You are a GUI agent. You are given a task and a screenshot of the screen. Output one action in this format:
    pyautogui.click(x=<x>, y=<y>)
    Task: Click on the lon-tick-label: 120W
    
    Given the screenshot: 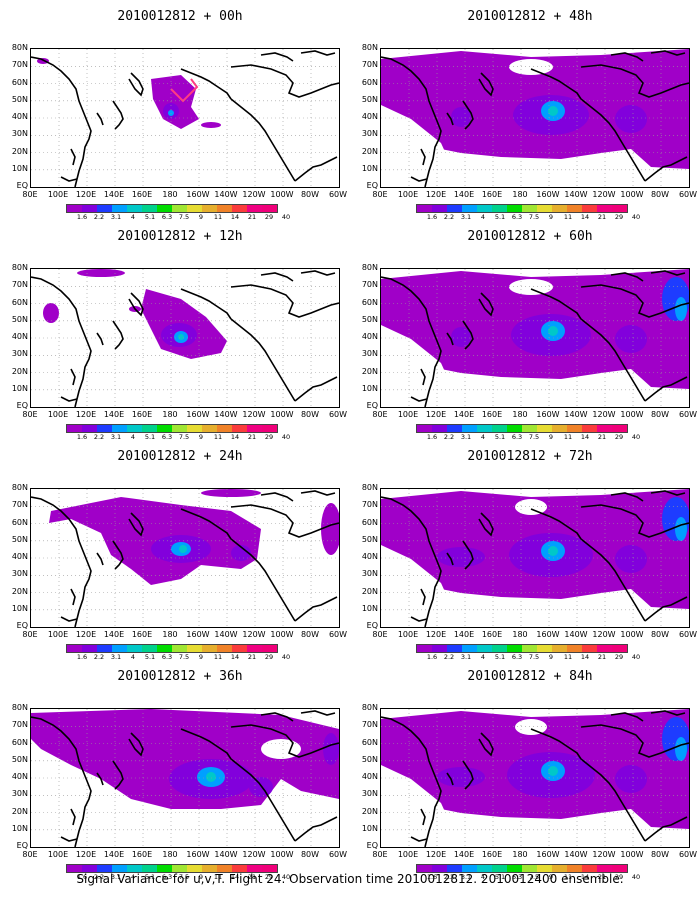 What is the action you would take?
    pyautogui.click(x=254, y=194)
    